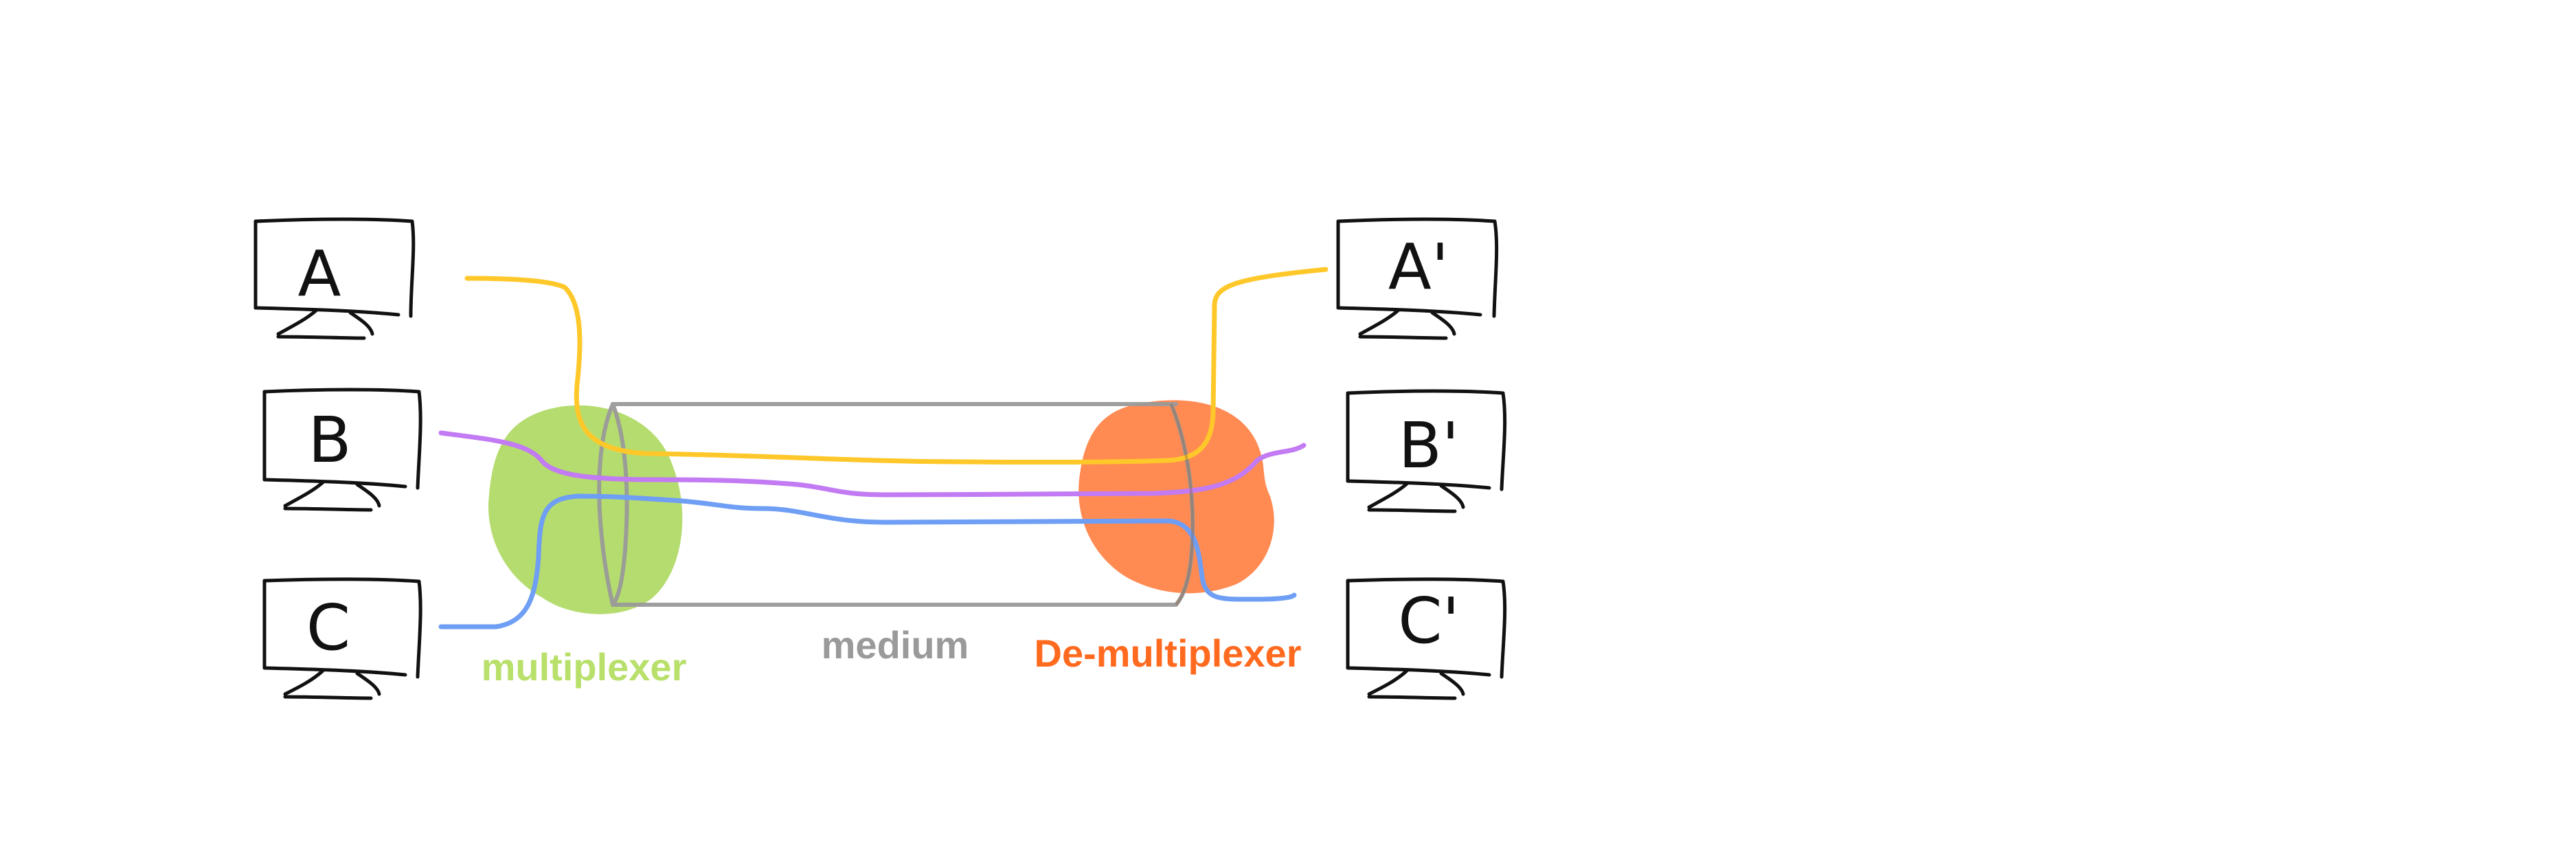 The height and width of the screenshot is (859, 2576). What do you see at coordinates (867, 561) in the screenshot?
I see `line-c` at bounding box center [867, 561].